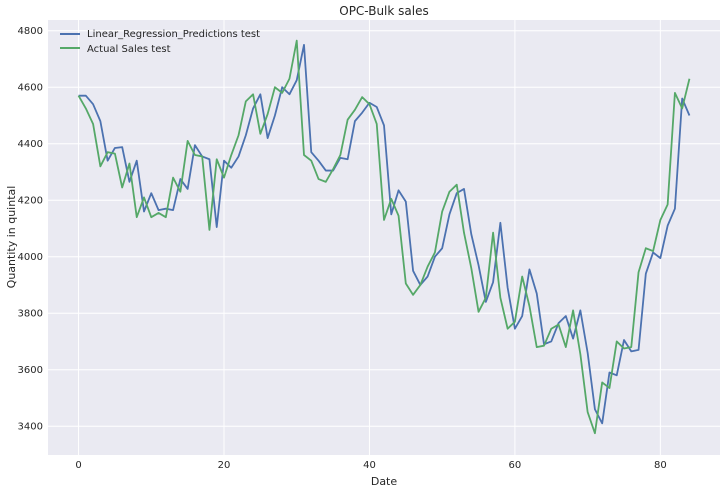  What do you see at coordinates (383, 11) in the screenshot?
I see `chart-title: OPC-Bulk sales` at bounding box center [383, 11].